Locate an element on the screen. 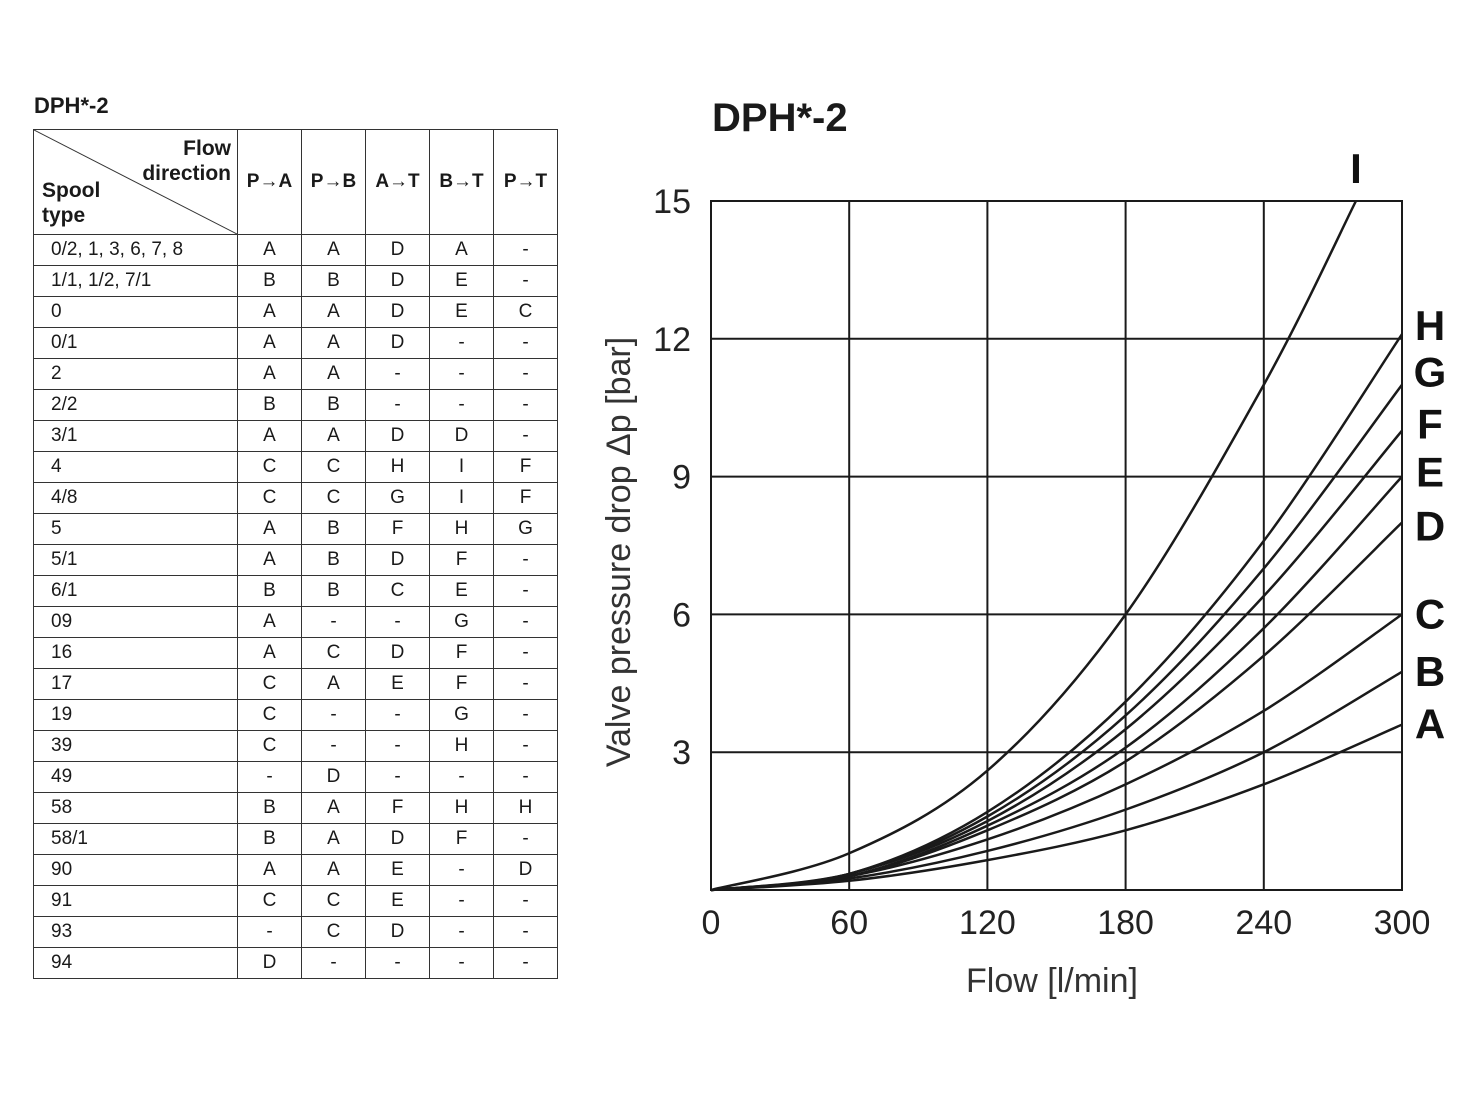  spool-type-cell: 09 is located at coordinates (135, 622).